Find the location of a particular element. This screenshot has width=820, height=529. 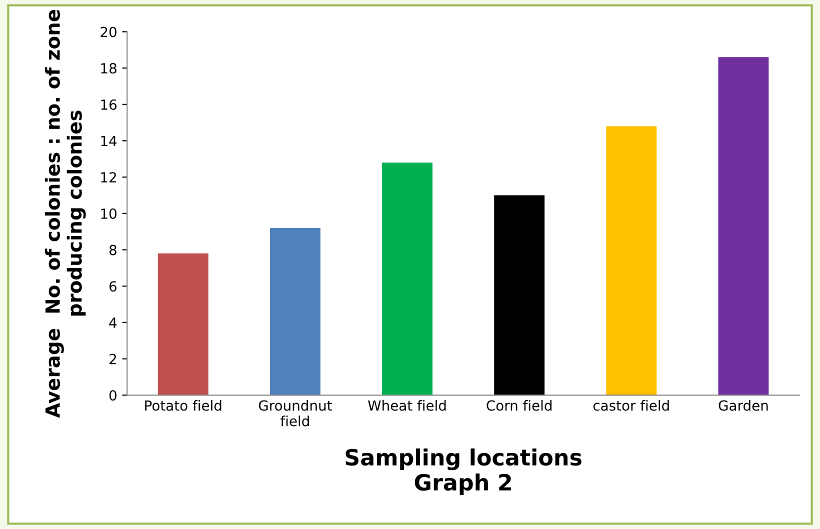

y-tick-label: 6 is located at coordinates (113, 286).